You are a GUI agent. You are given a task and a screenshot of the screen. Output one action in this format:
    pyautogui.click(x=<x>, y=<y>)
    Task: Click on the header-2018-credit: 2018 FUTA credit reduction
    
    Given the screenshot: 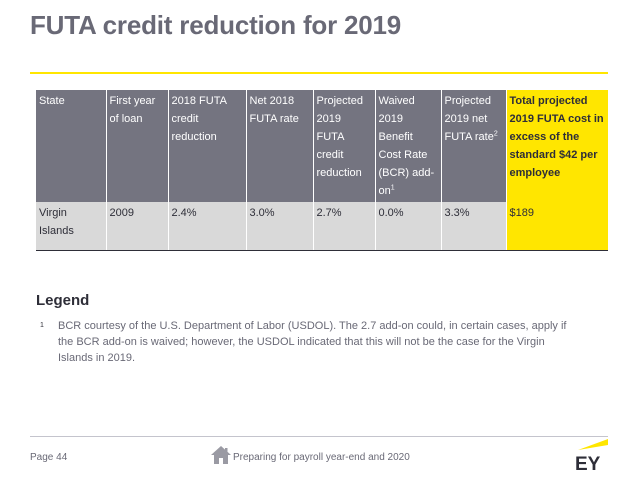 What is the action you would take?
    pyautogui.click(x=206, y=146)
    